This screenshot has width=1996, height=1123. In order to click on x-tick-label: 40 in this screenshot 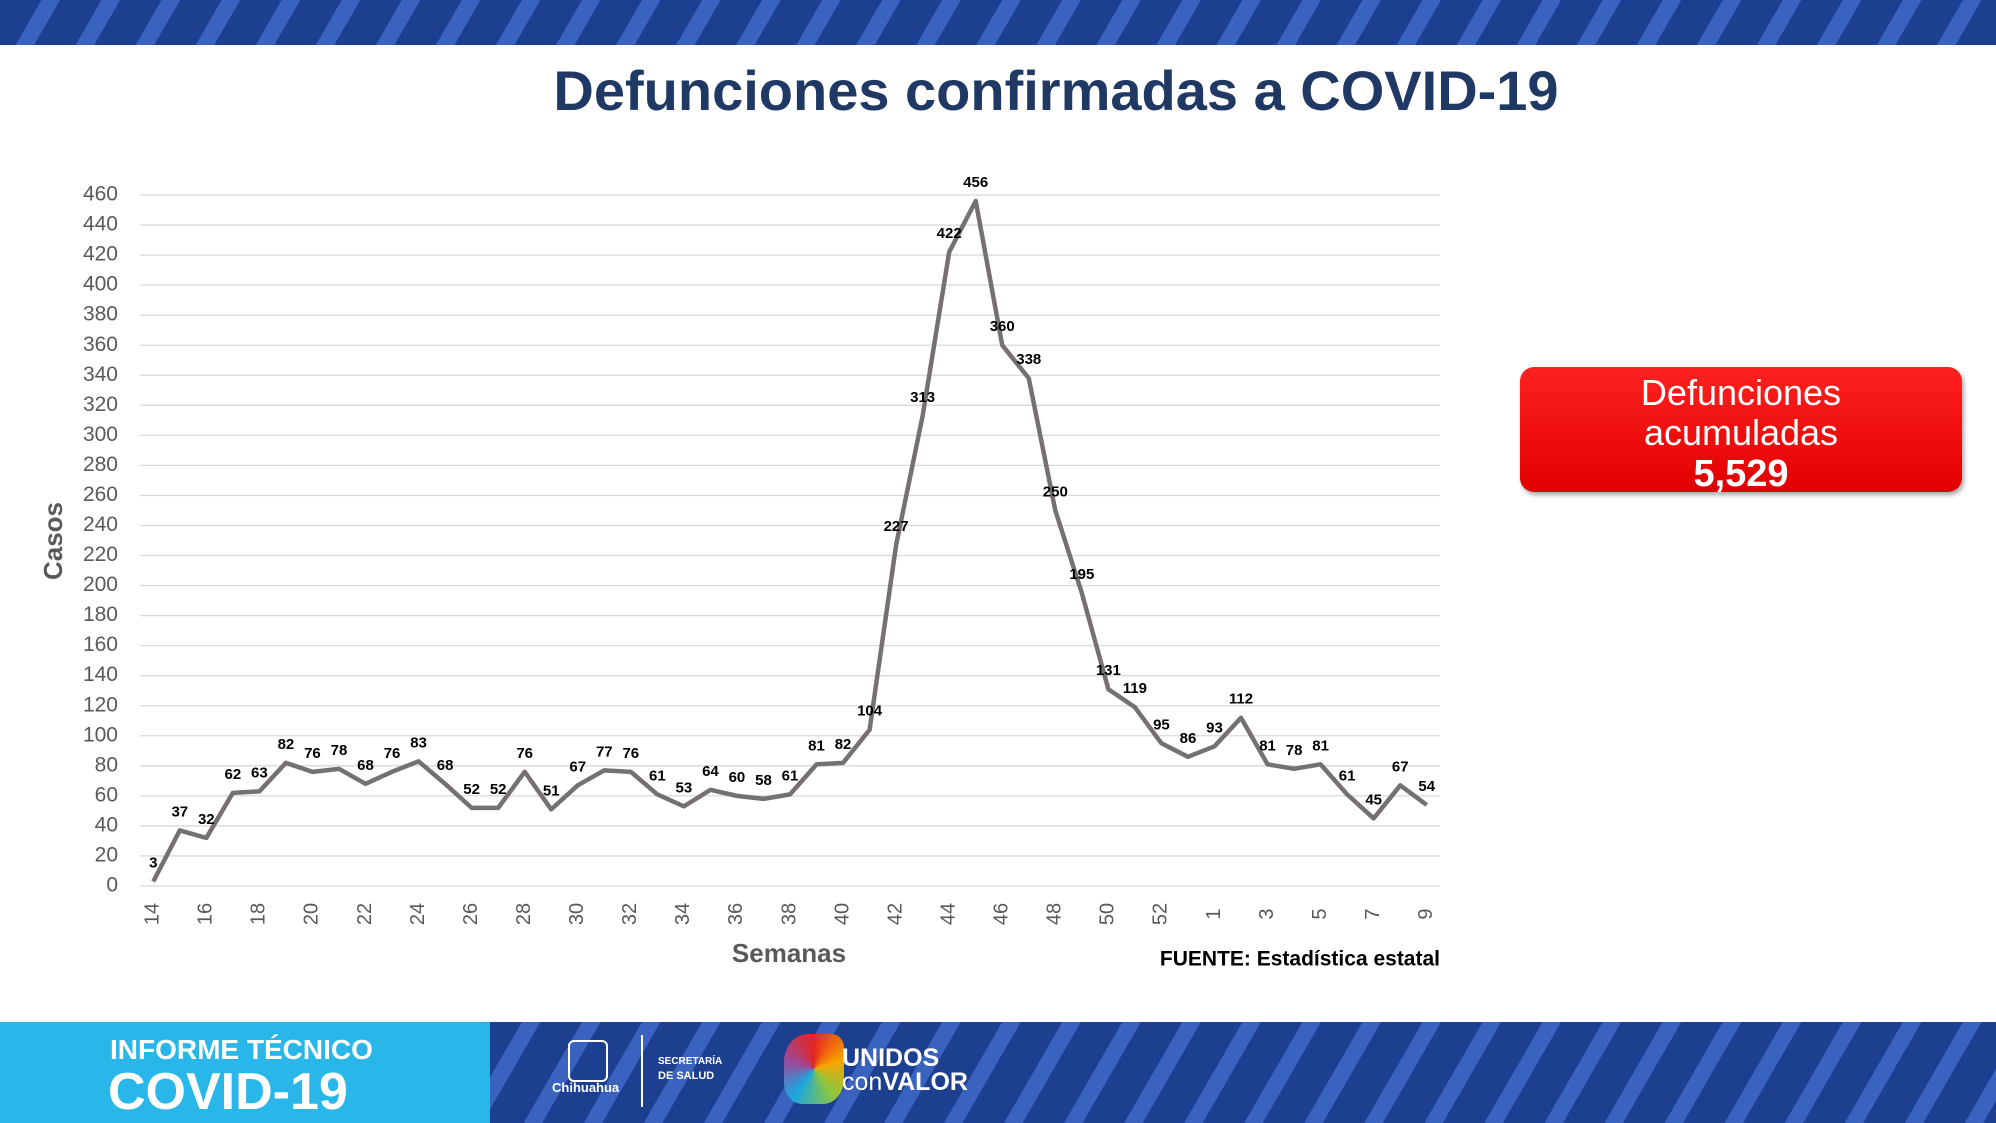, I will do `click(842, 914)`.